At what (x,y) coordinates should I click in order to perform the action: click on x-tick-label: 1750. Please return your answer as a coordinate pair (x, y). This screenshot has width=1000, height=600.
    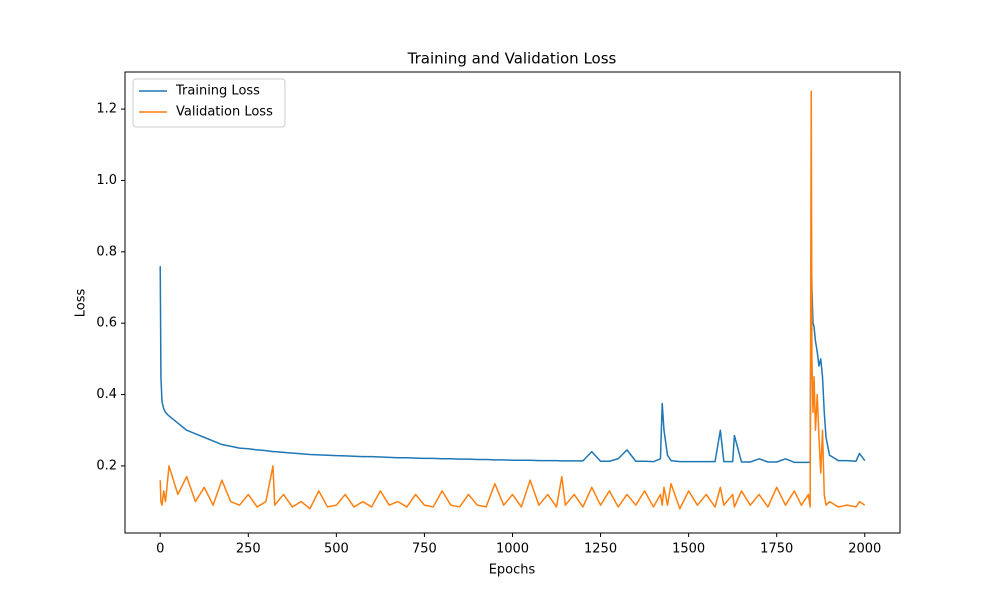
    Looking at the image, I should click on (776, 549).